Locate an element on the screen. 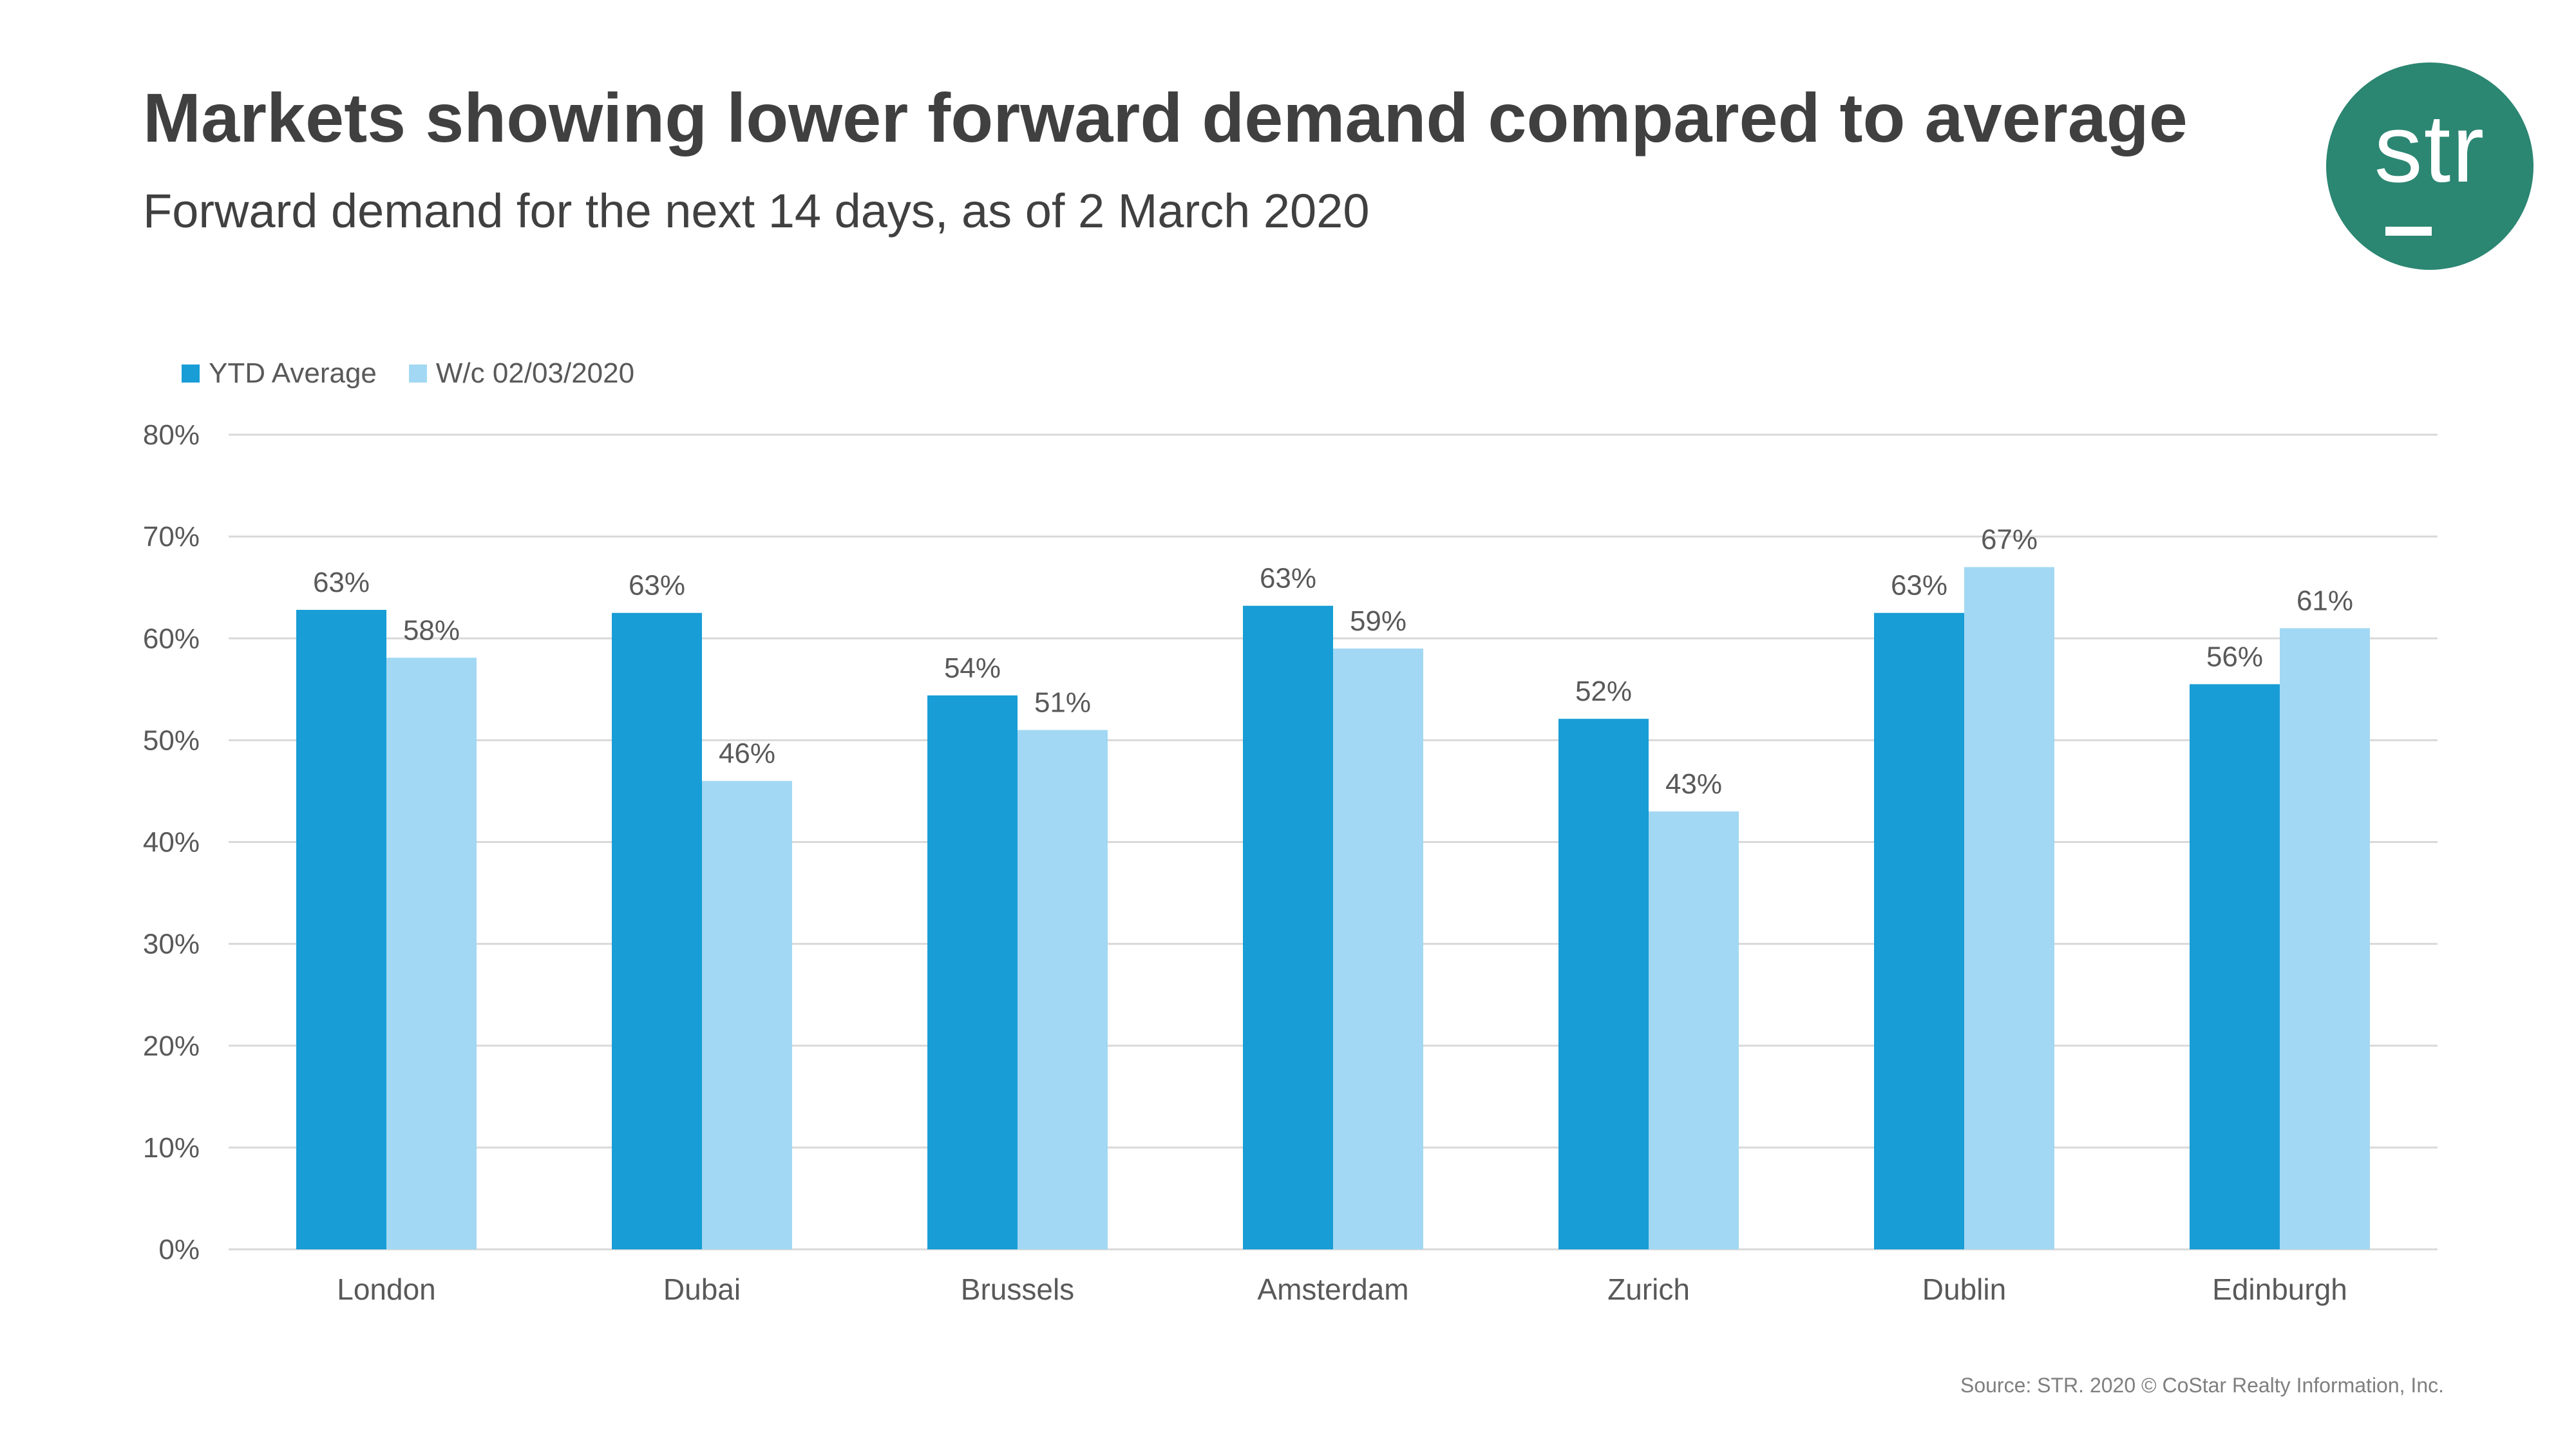 This screenshot has width=2576, height=1449. x-tick-label: Edinburgh is located at coordinates (2279, 1289).